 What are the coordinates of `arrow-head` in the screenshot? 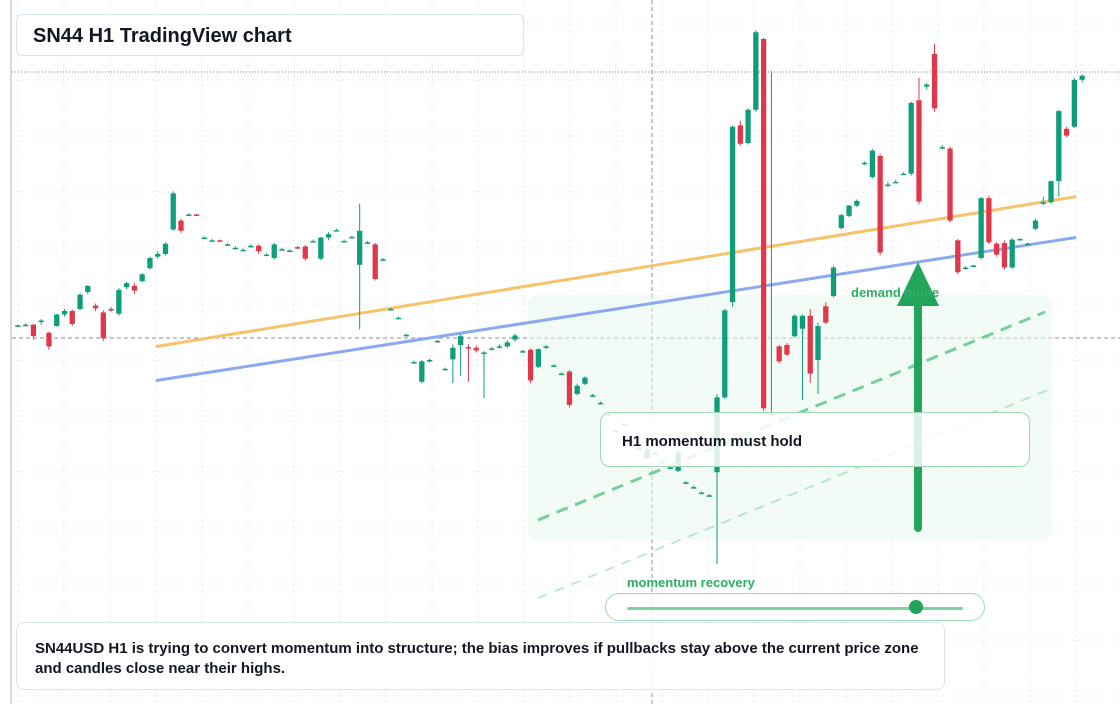 It's located at (918, 284).